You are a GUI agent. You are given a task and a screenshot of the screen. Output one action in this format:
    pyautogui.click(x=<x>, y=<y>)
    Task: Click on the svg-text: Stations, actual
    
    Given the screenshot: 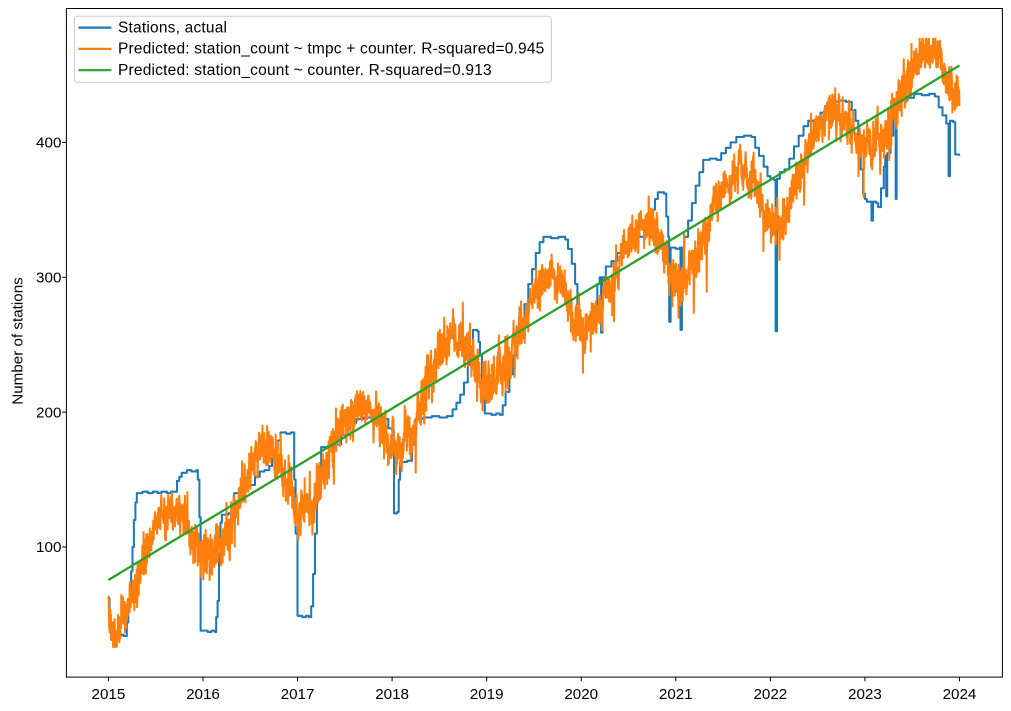 What is the action you would take?
    pyautogui.click(x=172, y=27)
    